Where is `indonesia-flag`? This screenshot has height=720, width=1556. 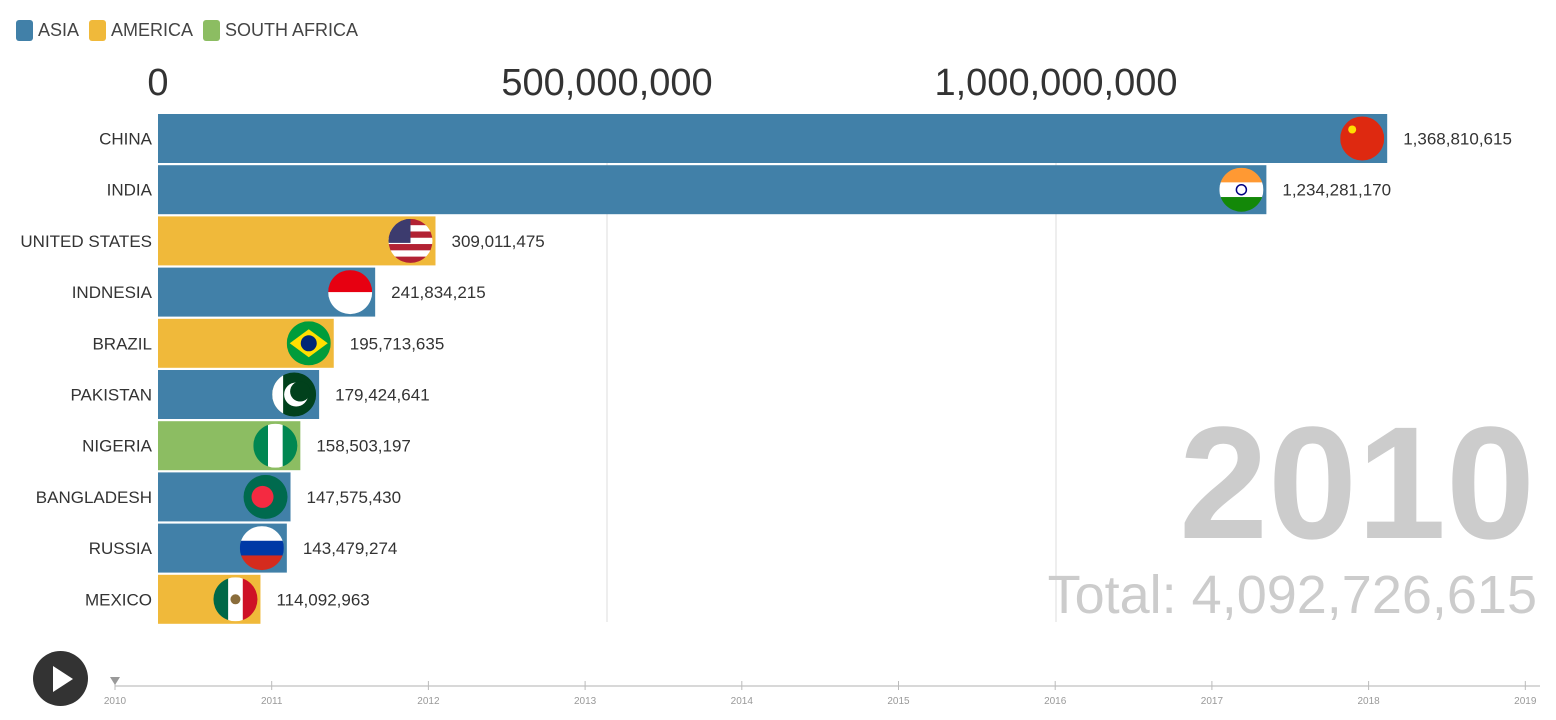
indonesia-flag is located at coordinates (350, 292).